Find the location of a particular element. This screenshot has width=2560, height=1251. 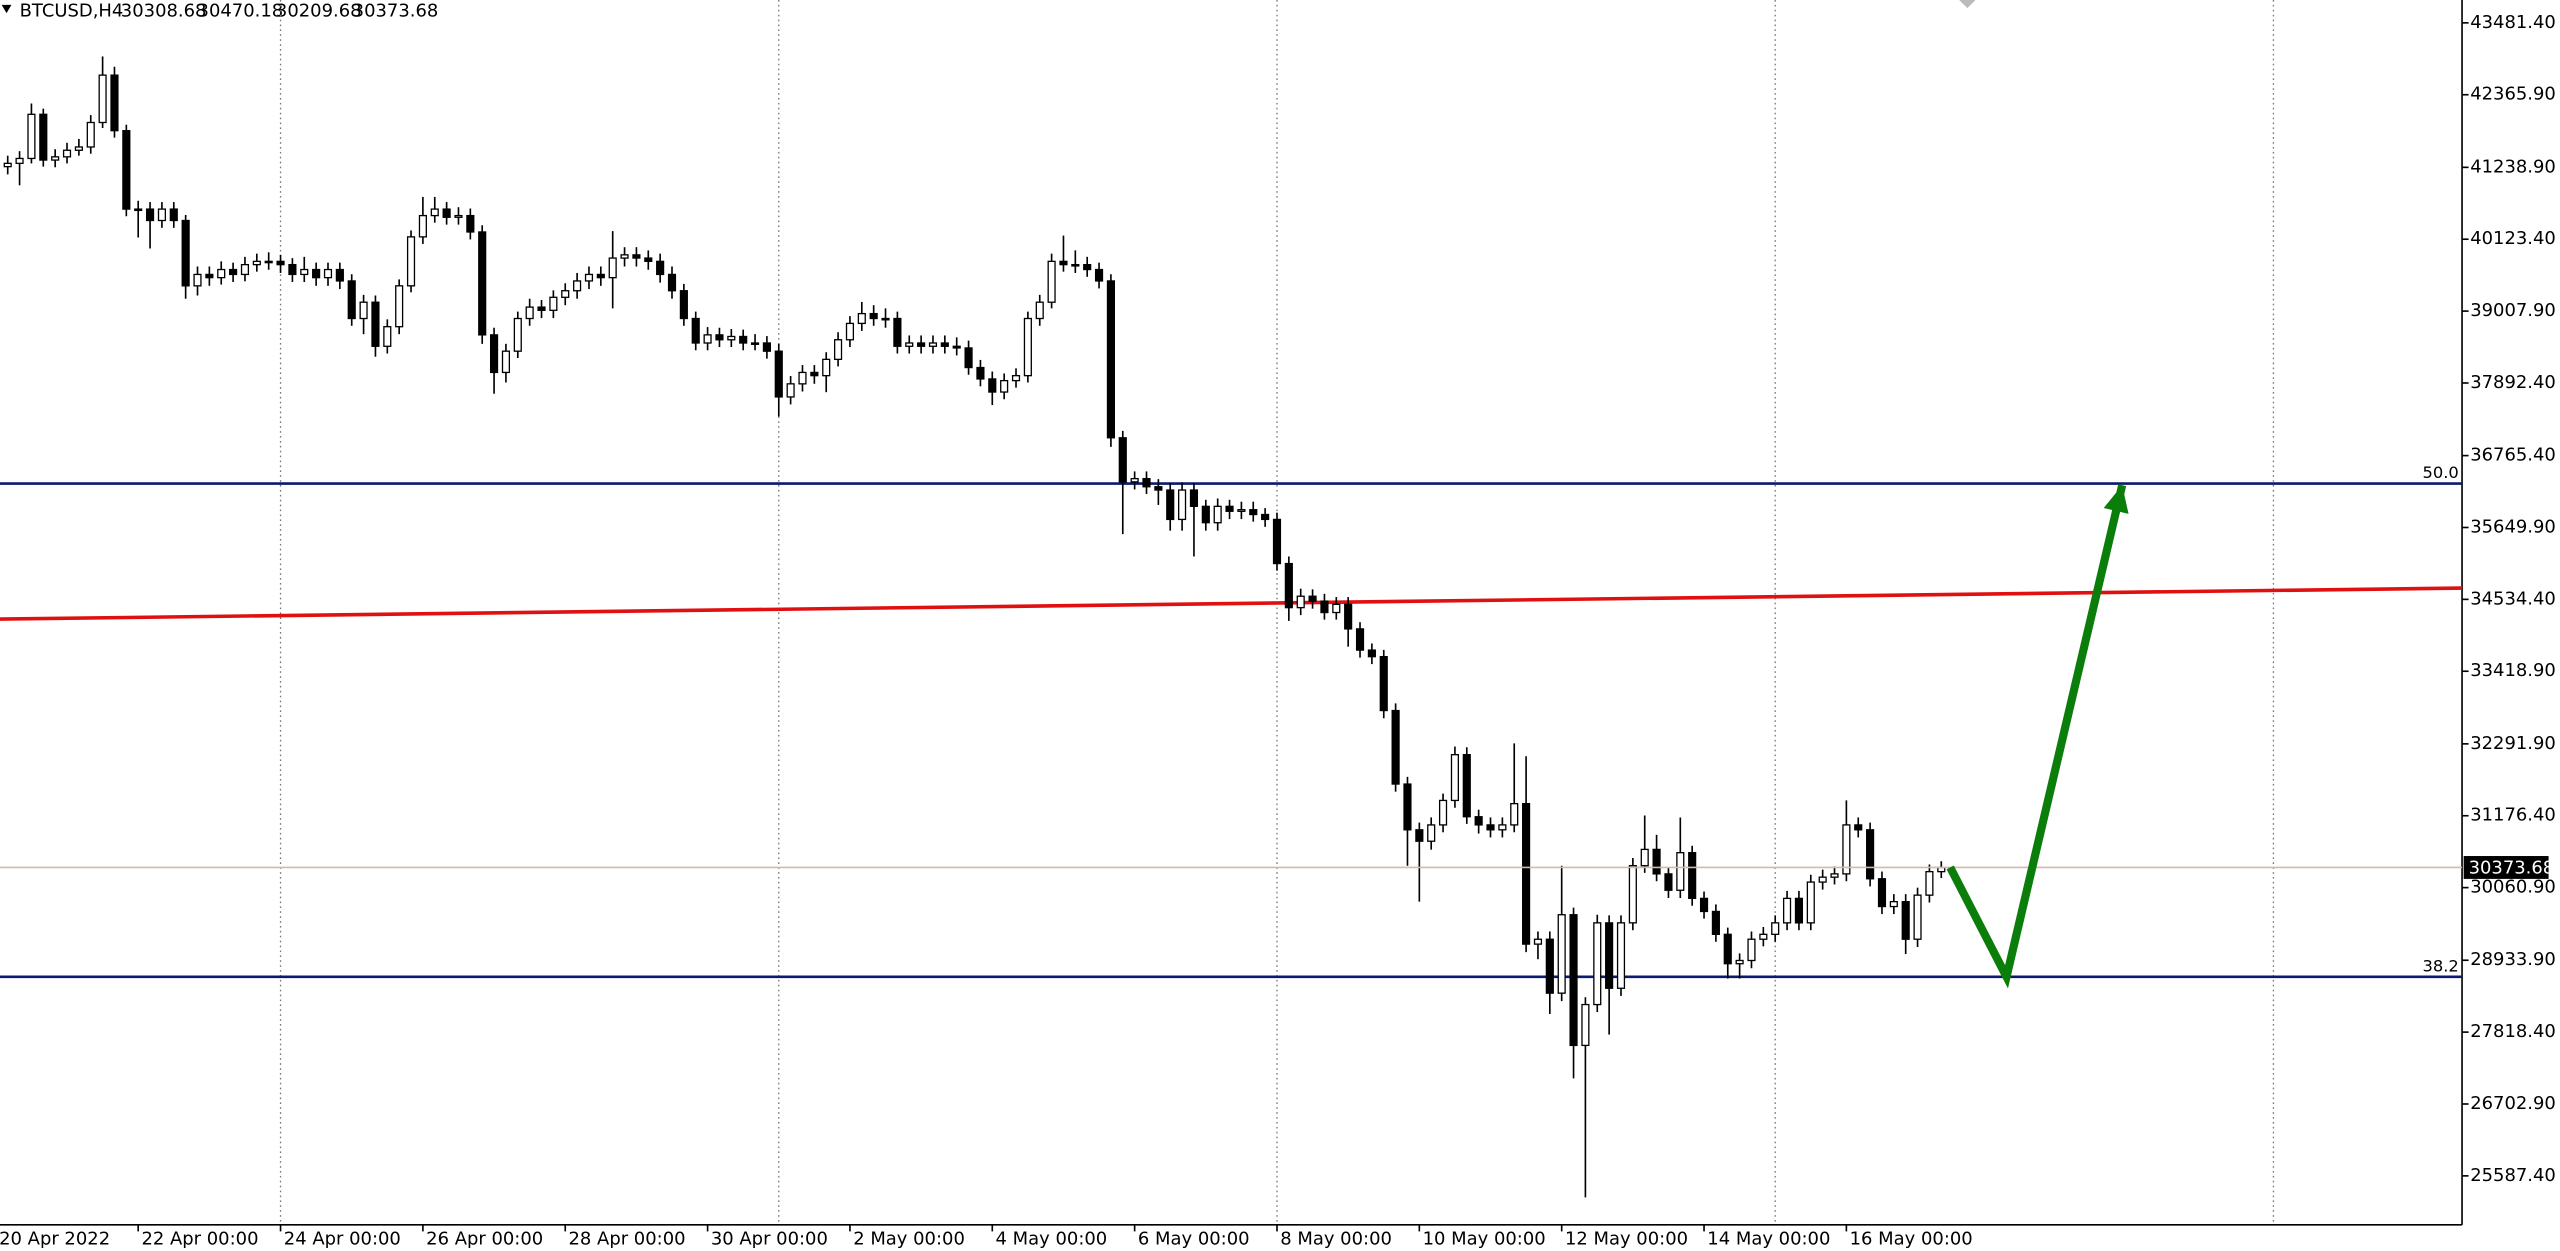

x-tick-label: 14 May 00:00 is located at coordinates (1768, 1239).